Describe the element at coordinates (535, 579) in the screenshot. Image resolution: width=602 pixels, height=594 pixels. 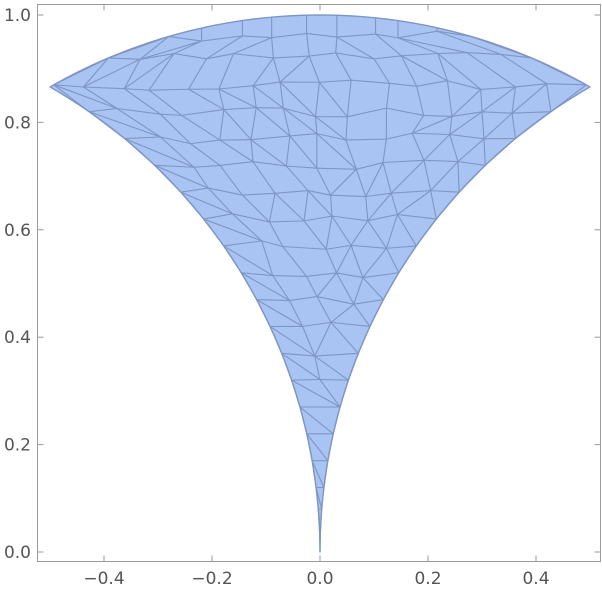
I see `x-tick-label: 0.4` at that location.